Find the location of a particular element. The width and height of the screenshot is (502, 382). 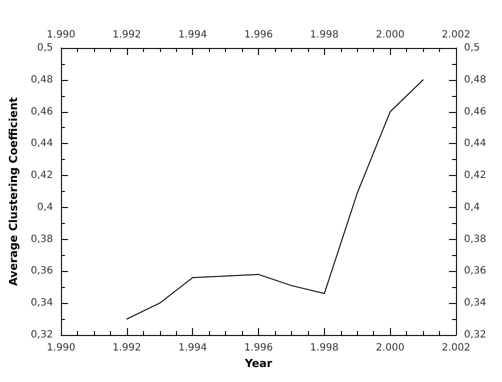

y2-tick-label: 0,46 is located at coordinates (475, 112).